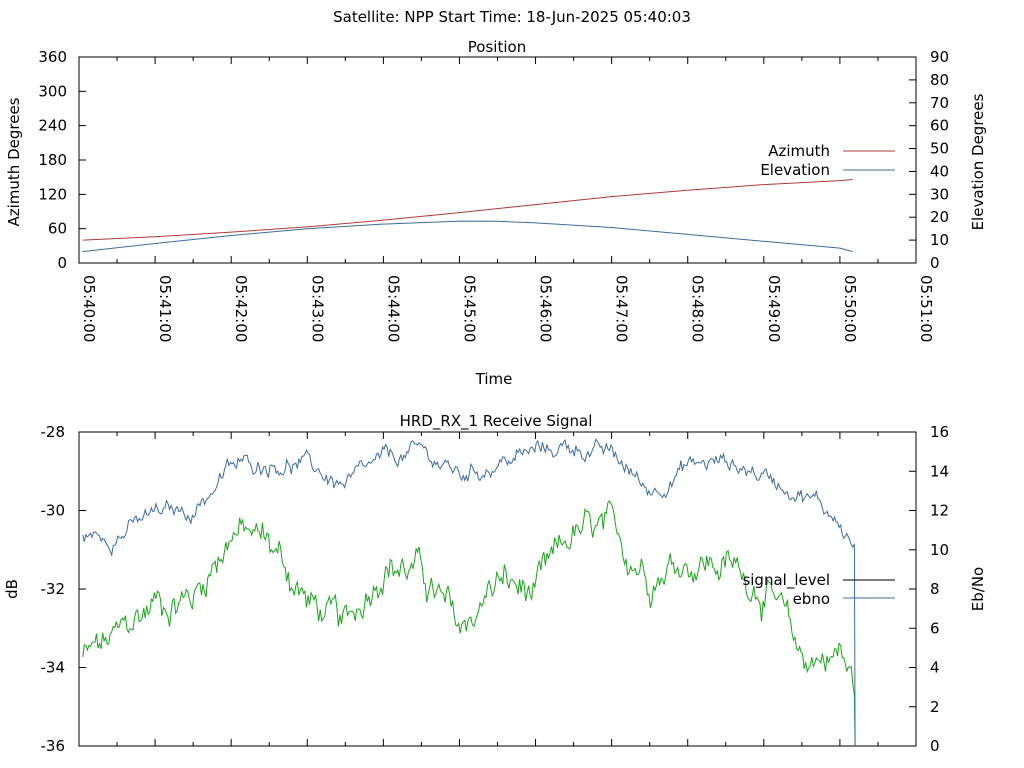 Image resolution: width=1024 pixels, height=768 pixels. What do you see at coordinates (52, 91) in the screenshot?
I see `position-ytick-label: 300` at bounding box center [52, 91].